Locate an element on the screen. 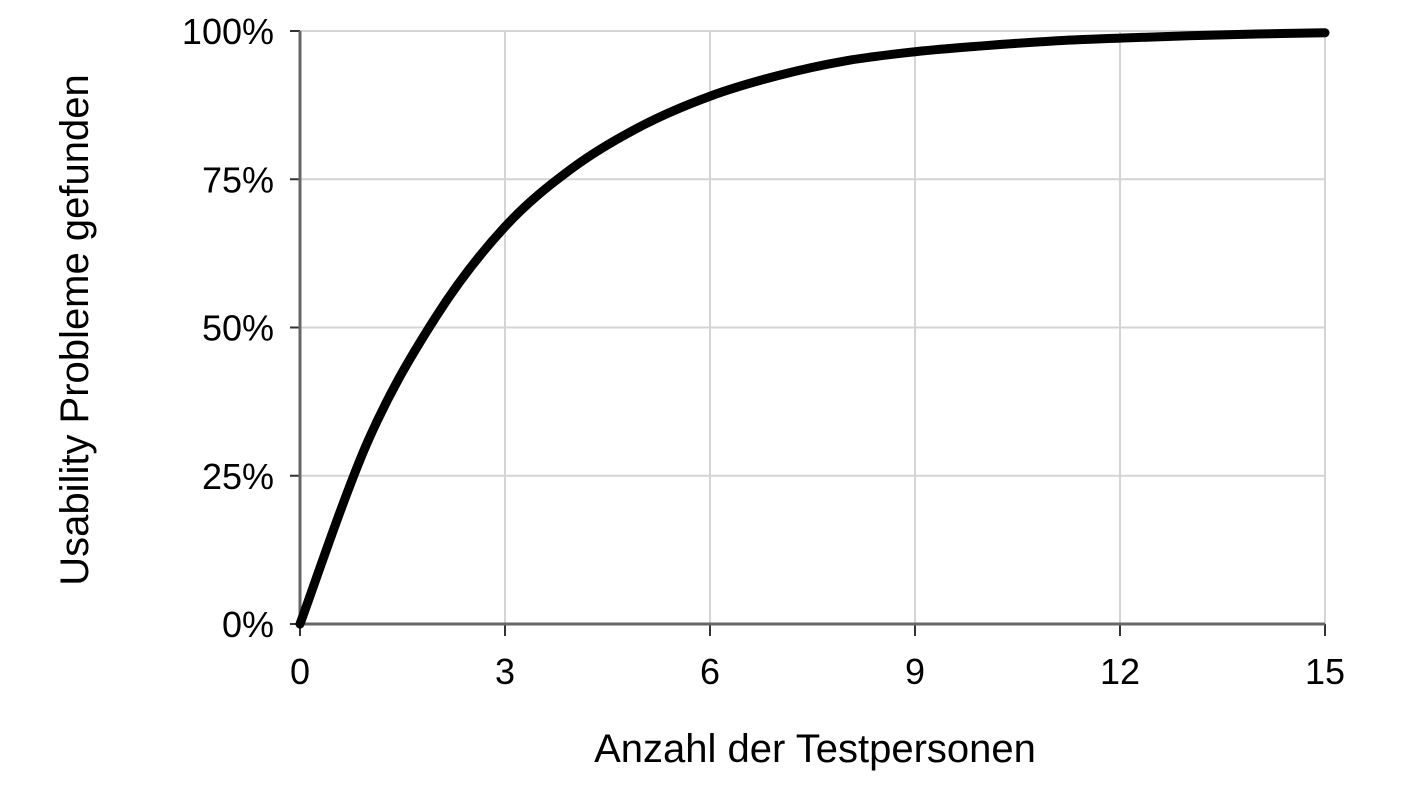 This screenshot has height=786, width=1420. x-tick-label: 3 is located at coordinates (505, 671).